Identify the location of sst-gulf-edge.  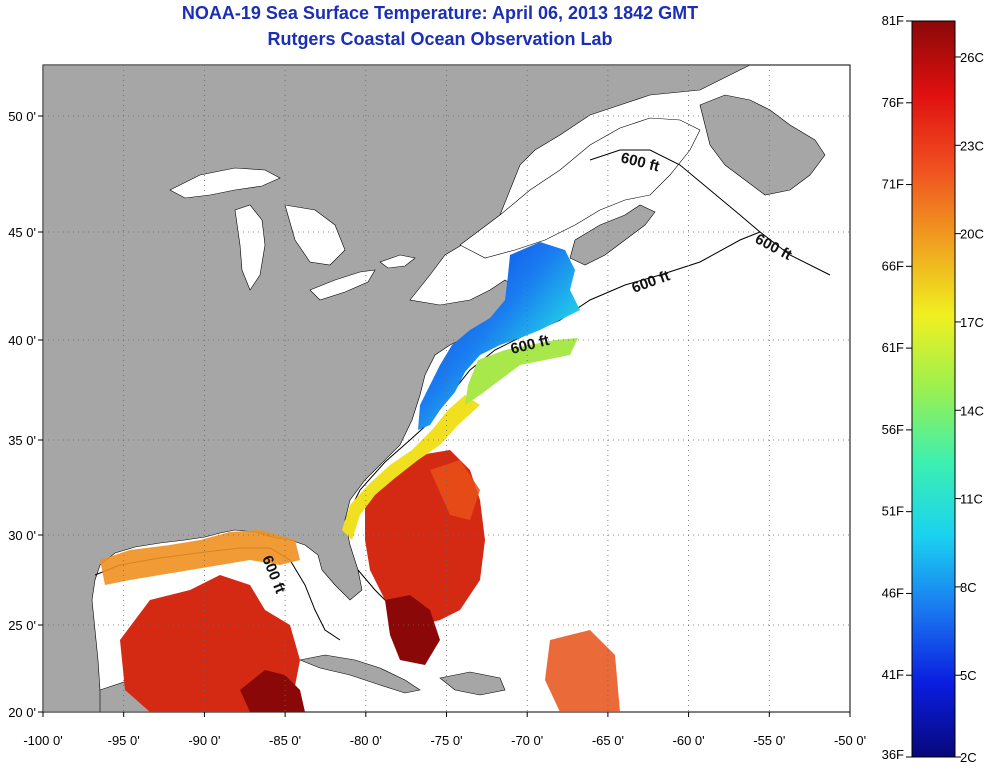
(200, 557).